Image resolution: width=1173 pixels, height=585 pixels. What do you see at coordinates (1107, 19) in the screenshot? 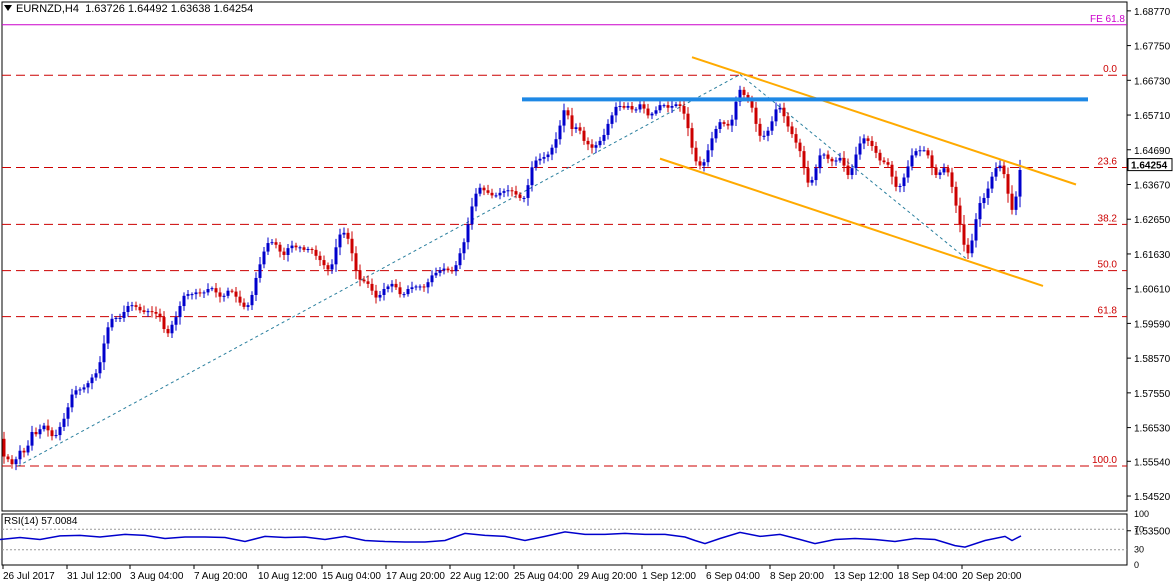
I see `fe-level-label: FE 61.8` at bounding box center [1107, 19].